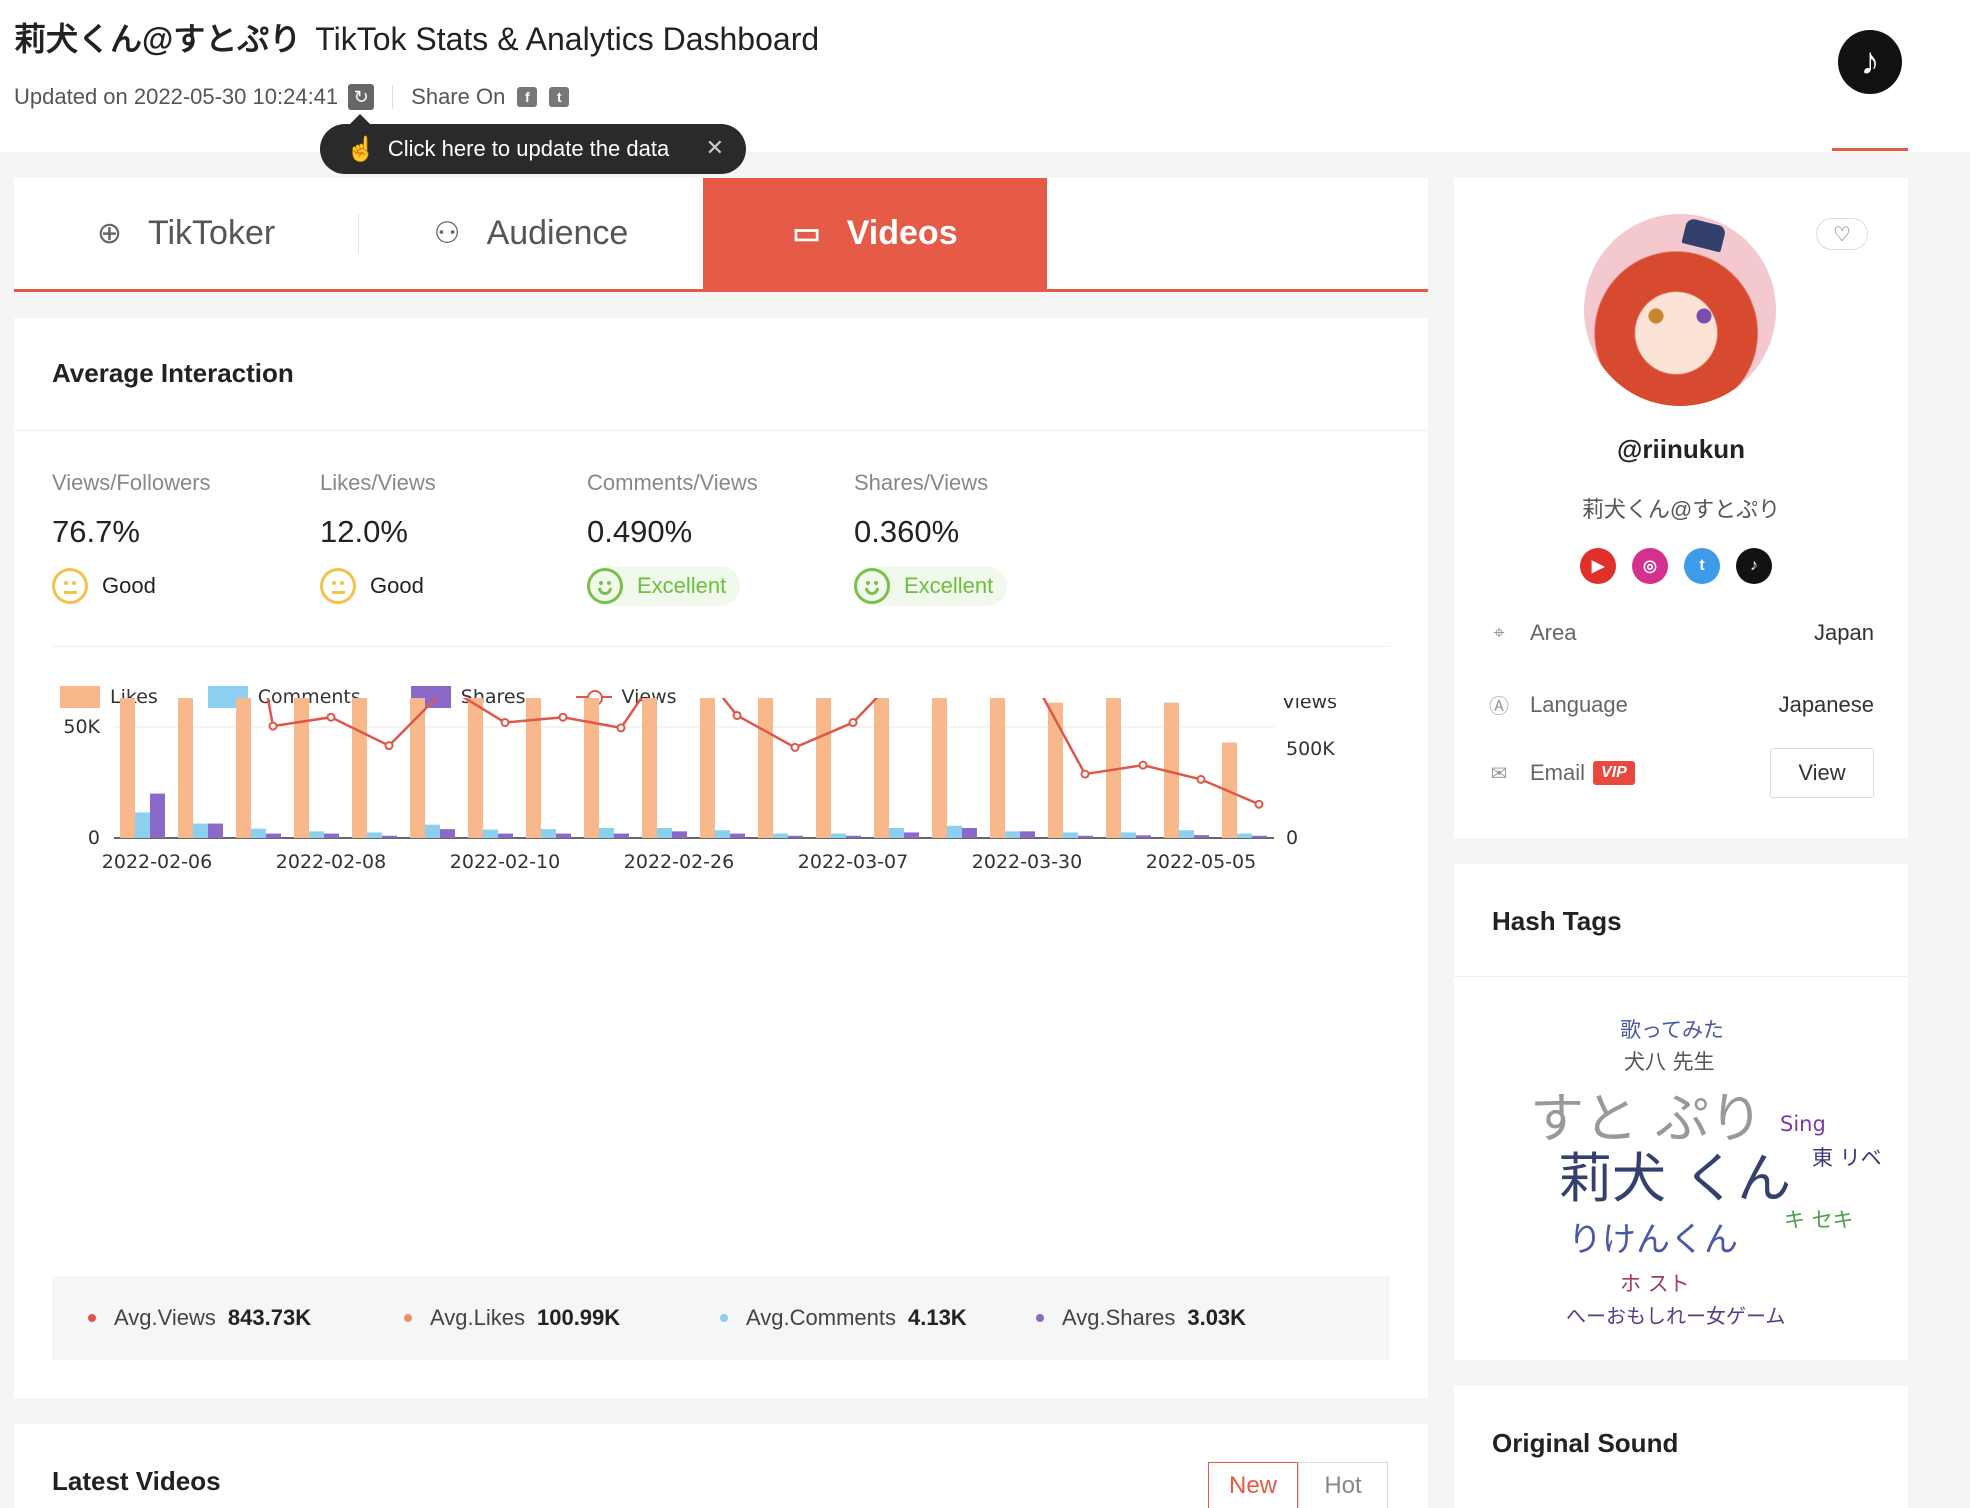 This screenshot has width=1970, height=1508. Describe the element at coordinates (821, 1317) in the screenshot. I see `avg-label: Avg.Comments` at that location.